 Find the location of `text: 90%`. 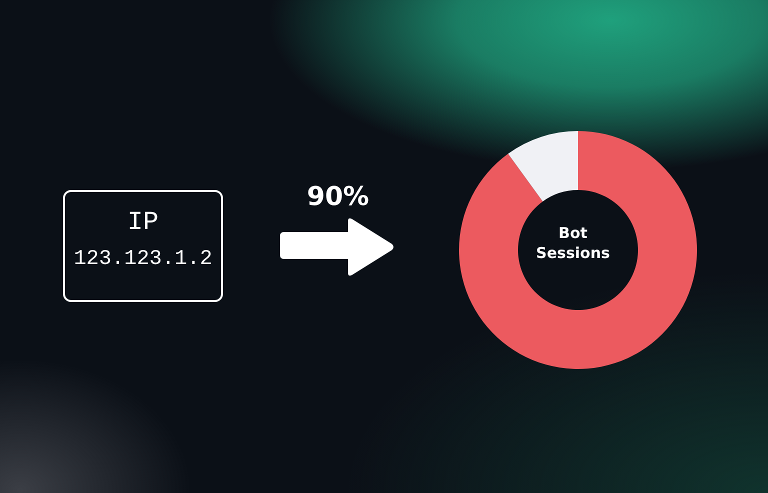

text: 90% is located at coordinates (338, 197).